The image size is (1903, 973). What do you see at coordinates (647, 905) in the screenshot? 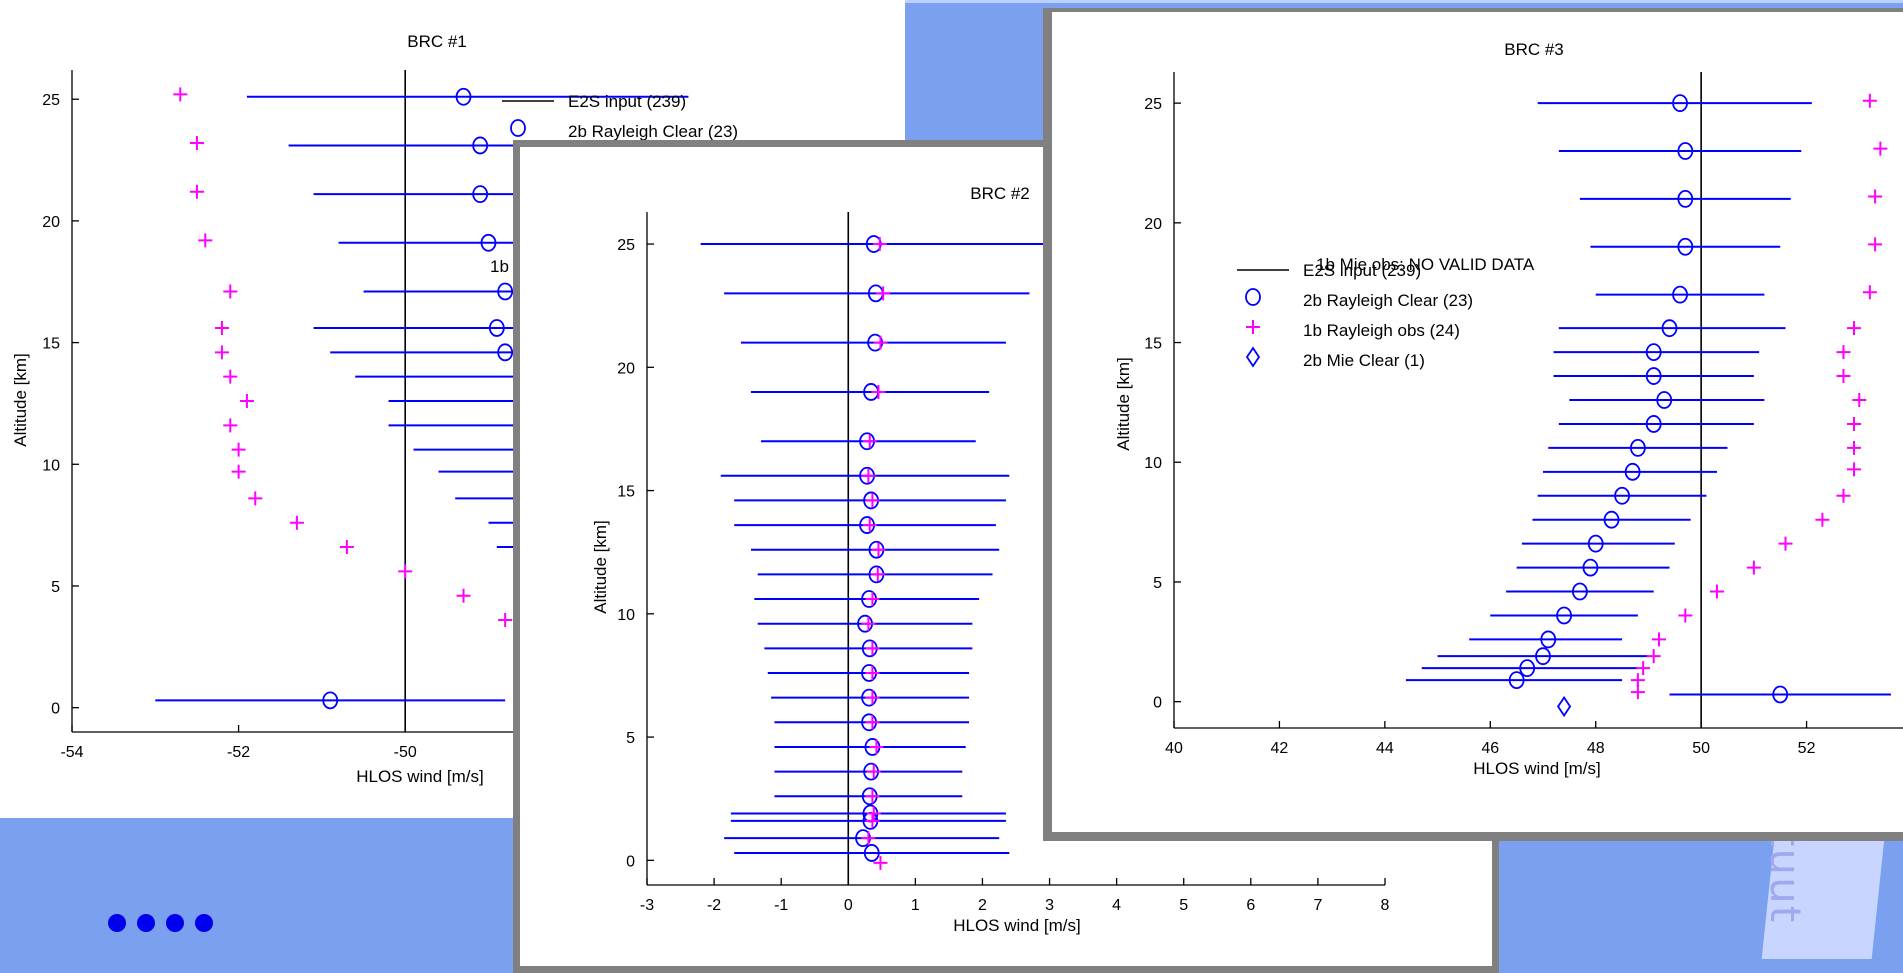
I see `brc2-x-tick-label: -3` at bounding box center [647, 905].